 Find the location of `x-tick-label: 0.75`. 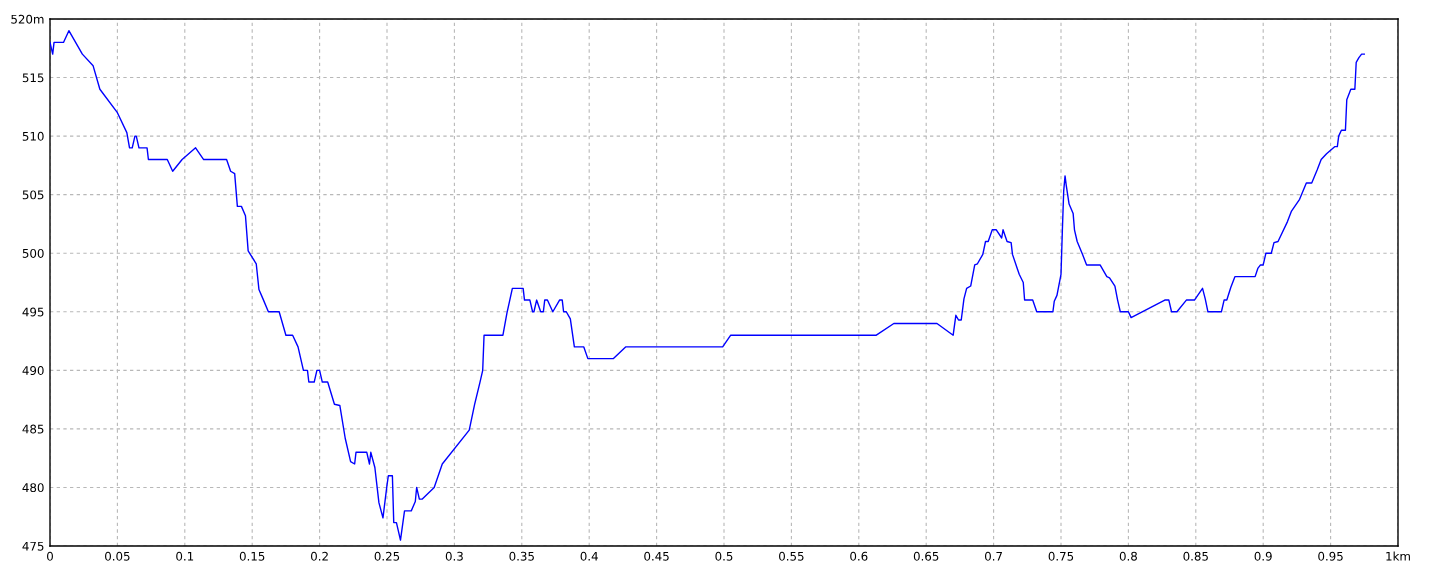

x-tick-label: 0.75 is located at coordinates (1061, 556).